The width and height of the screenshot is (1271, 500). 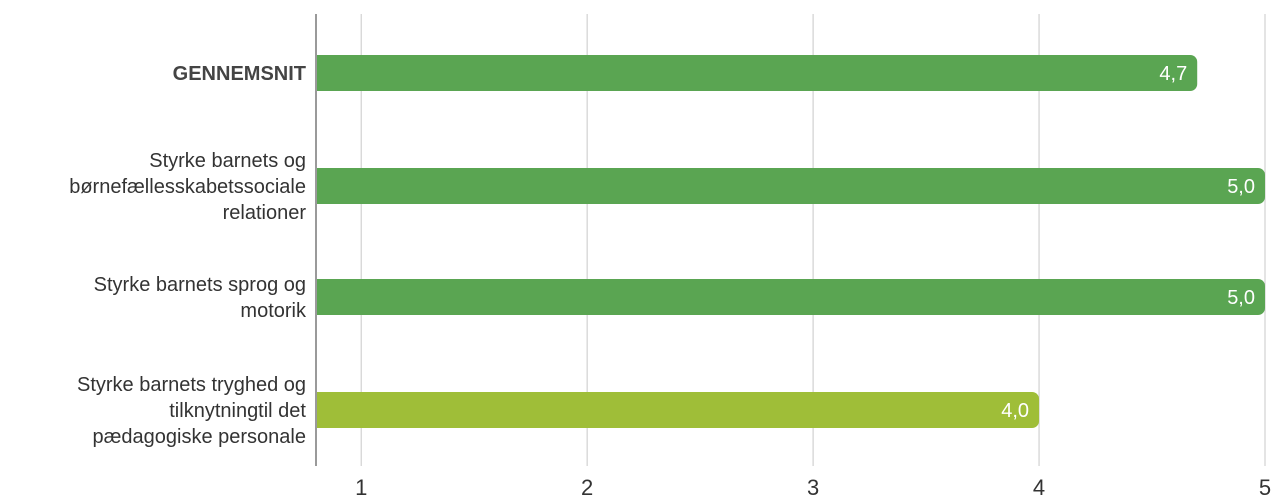 I want to click on category-label-2-line-3: relationer, so click(x=265, y=213).